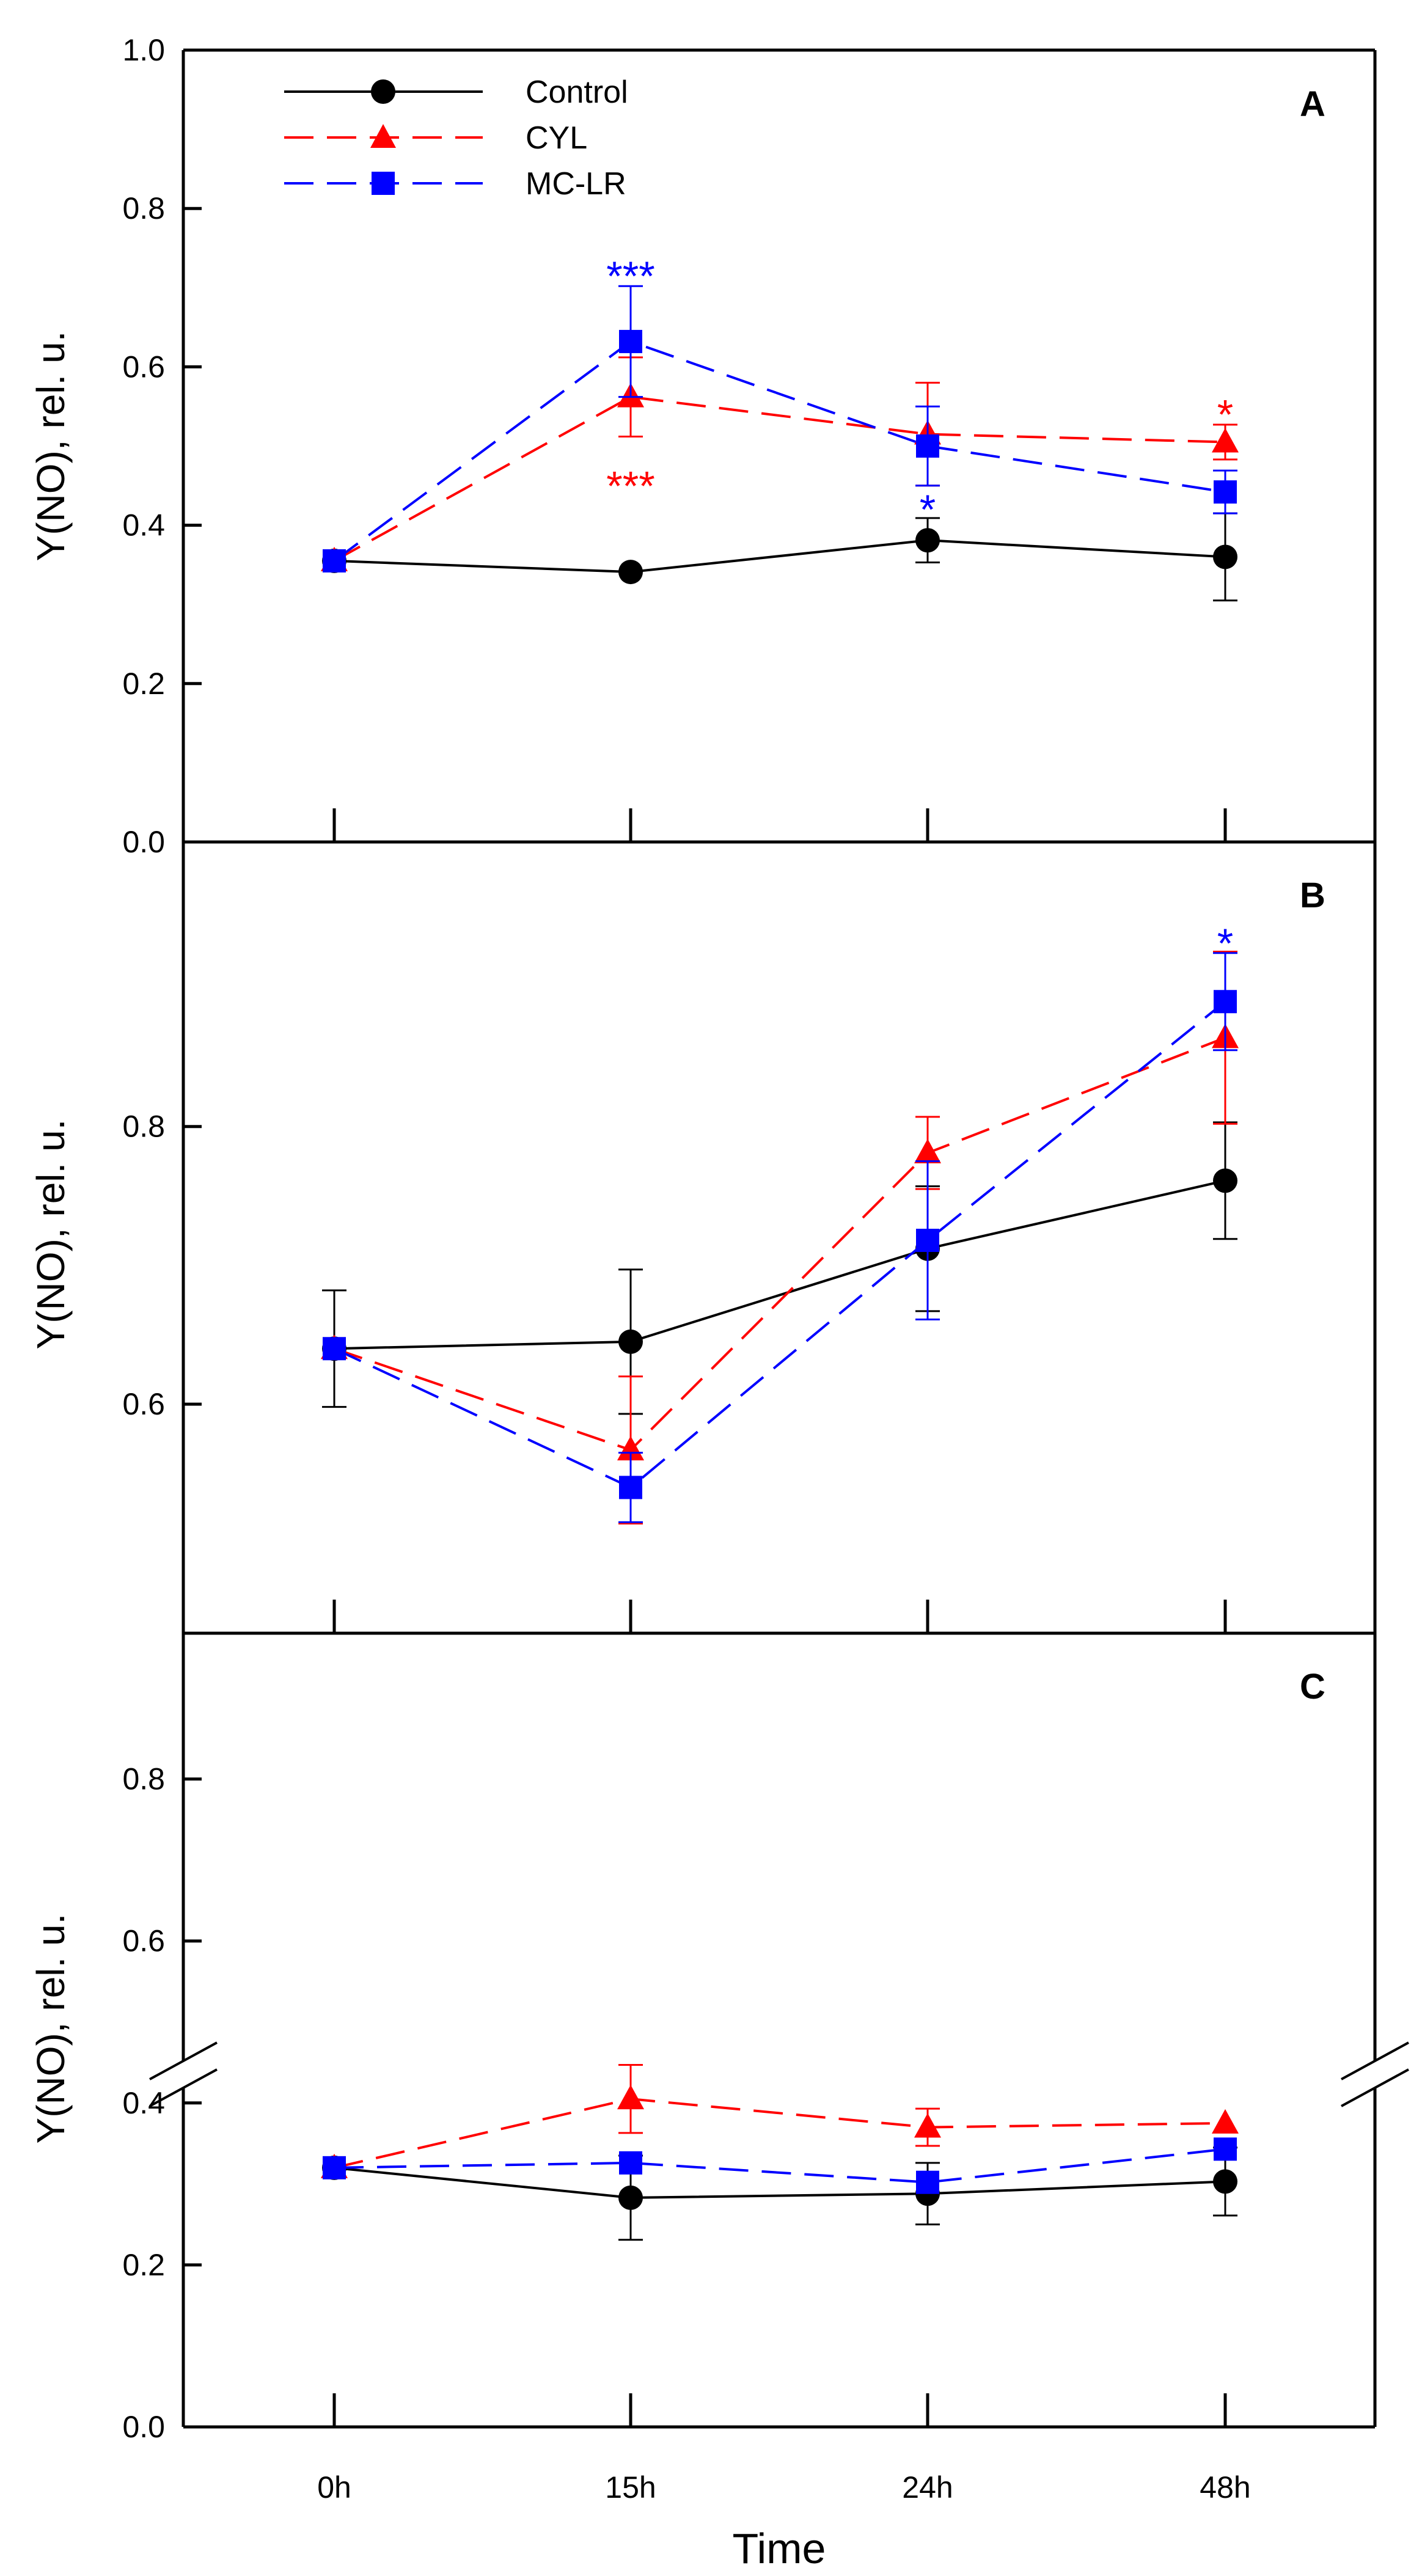 This screenshot has height=2576, width=1411. What do you see at coordinates (631, 2097) in the screenshot?
I see `data-point-cyl-c-15h` at bounding box center [631, 2097].